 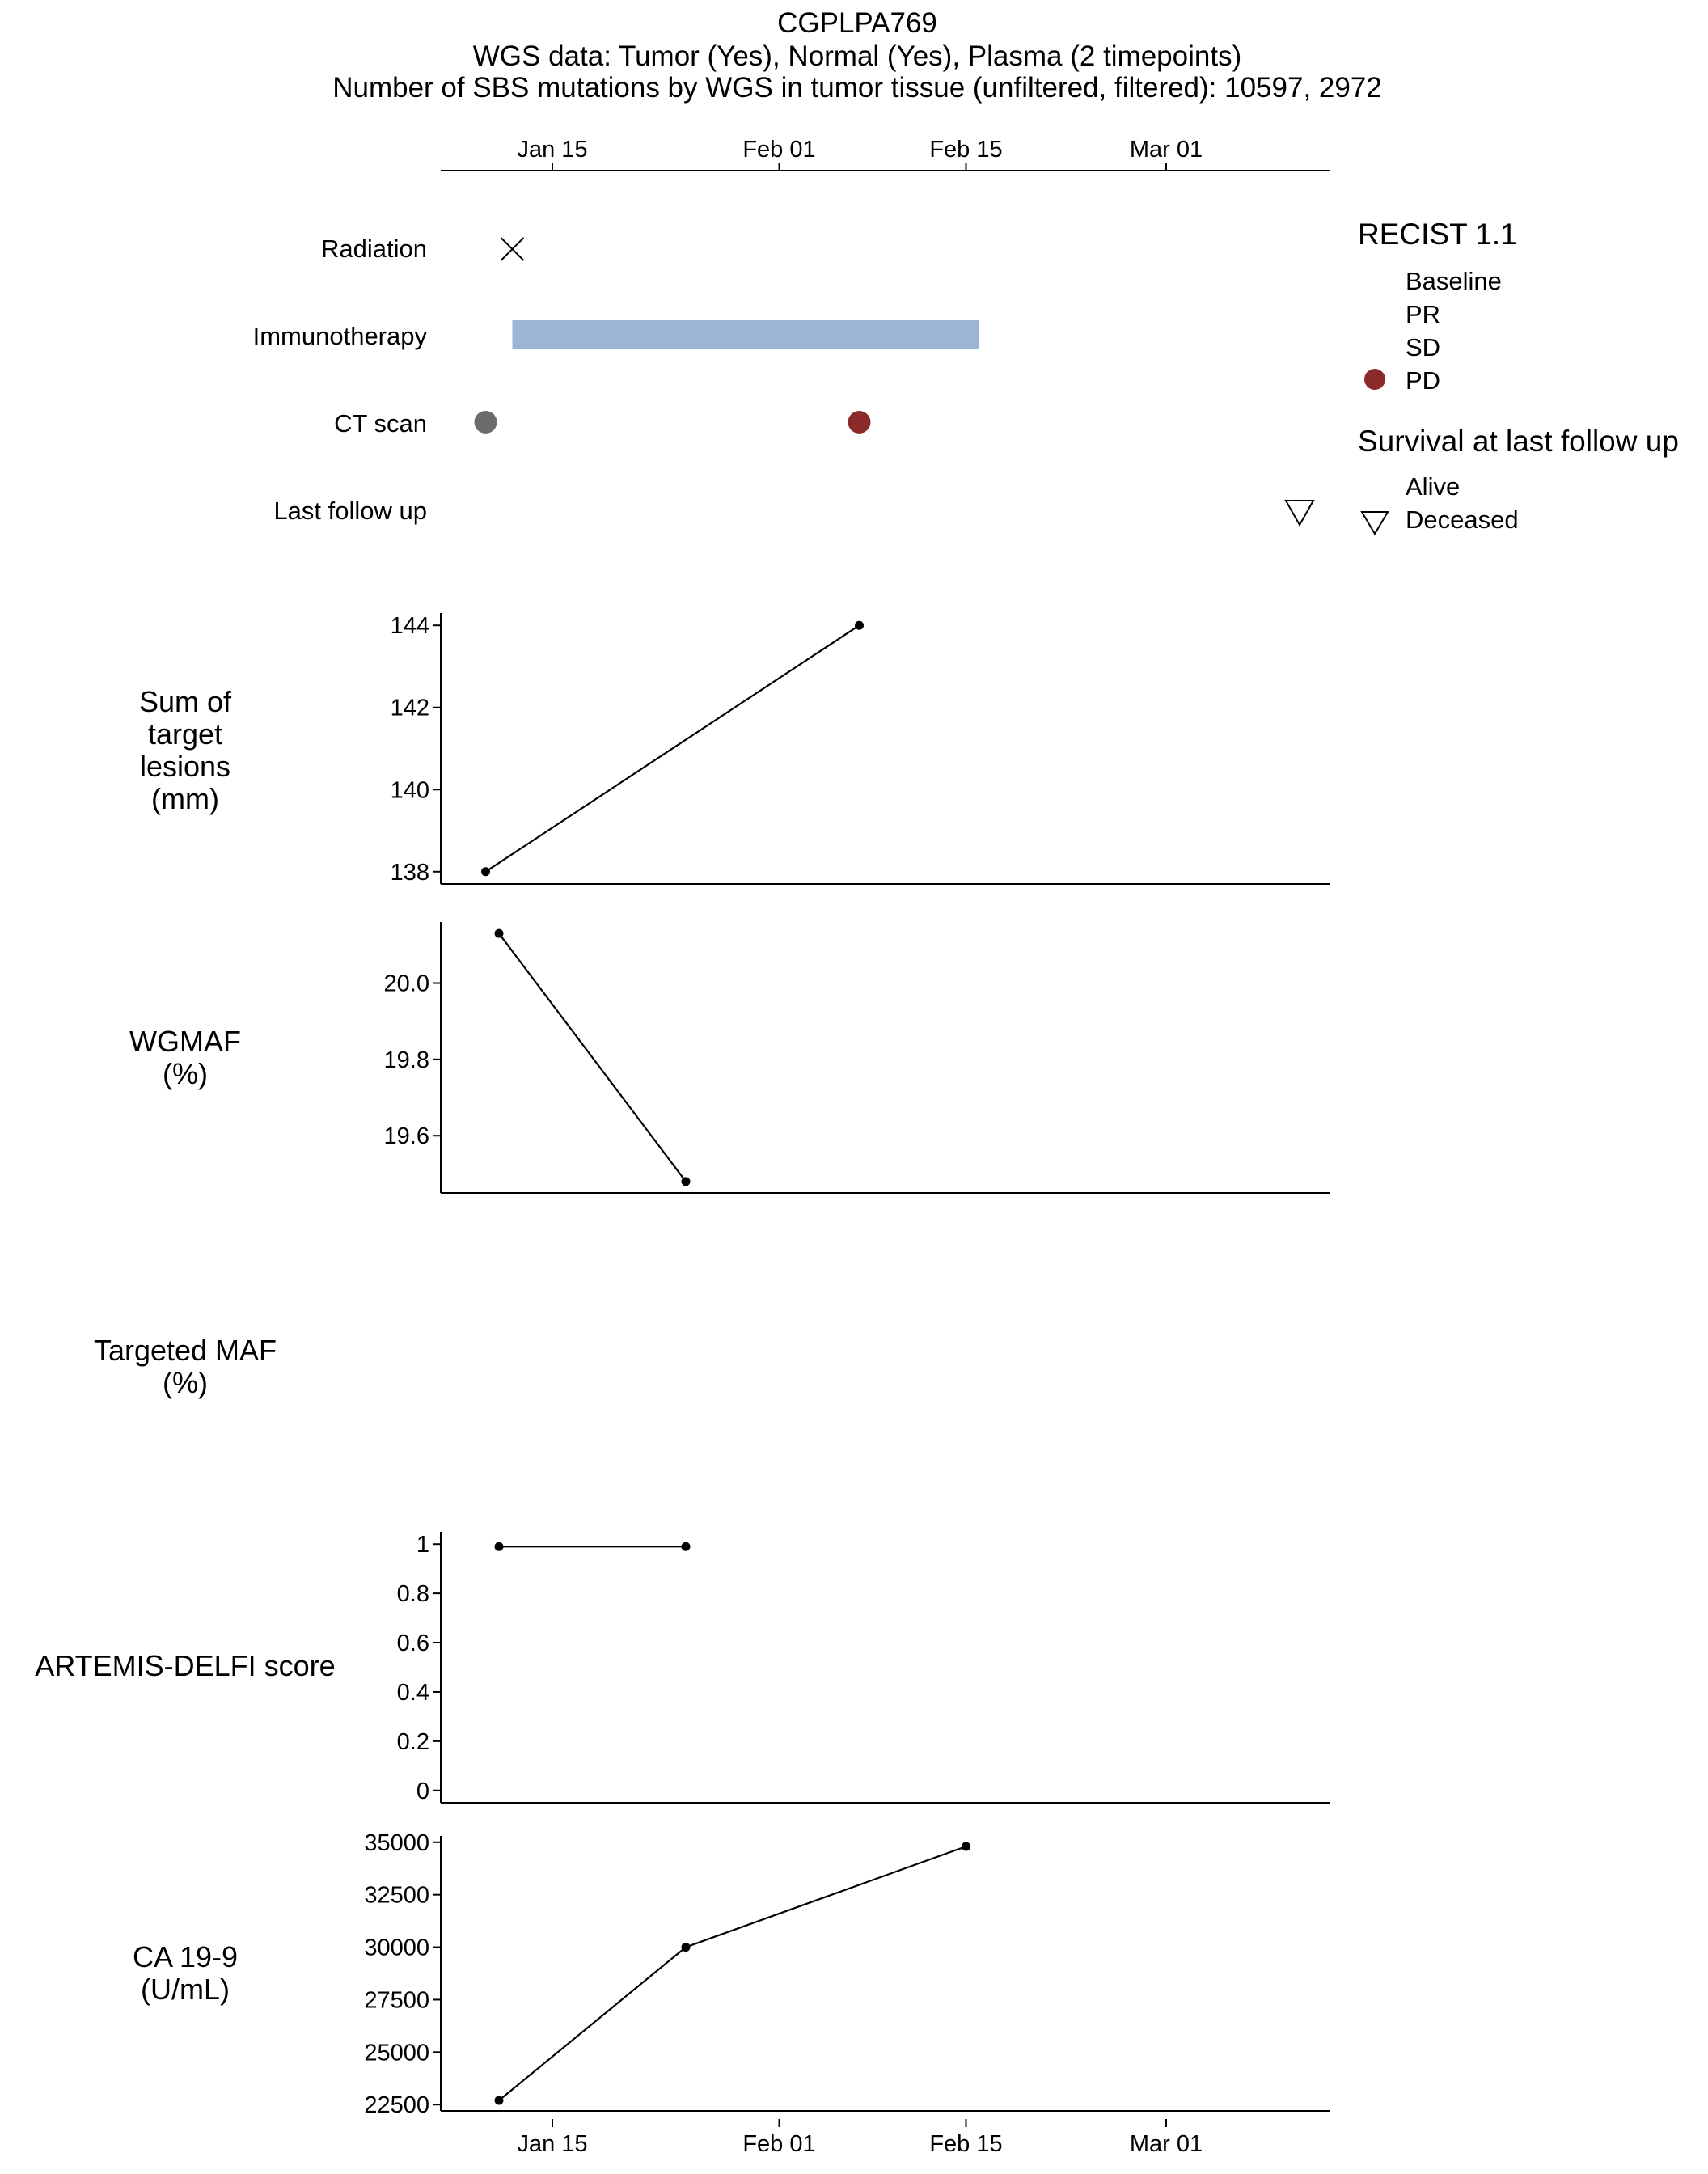 What do you see at coordinates (410, 626) in the screenshot?
I see `y-tick-label: 144` at bounding box center [410, 626].